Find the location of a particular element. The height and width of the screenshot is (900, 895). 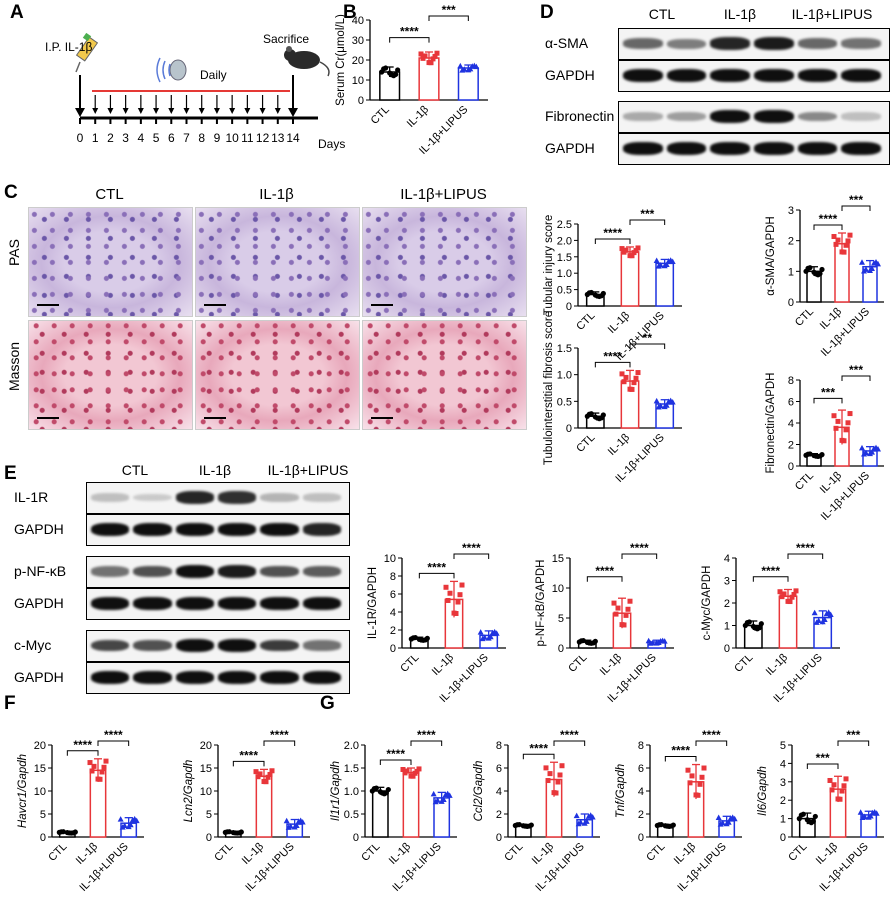

y-tick-label: 40 is located at coordinates (358, 21).